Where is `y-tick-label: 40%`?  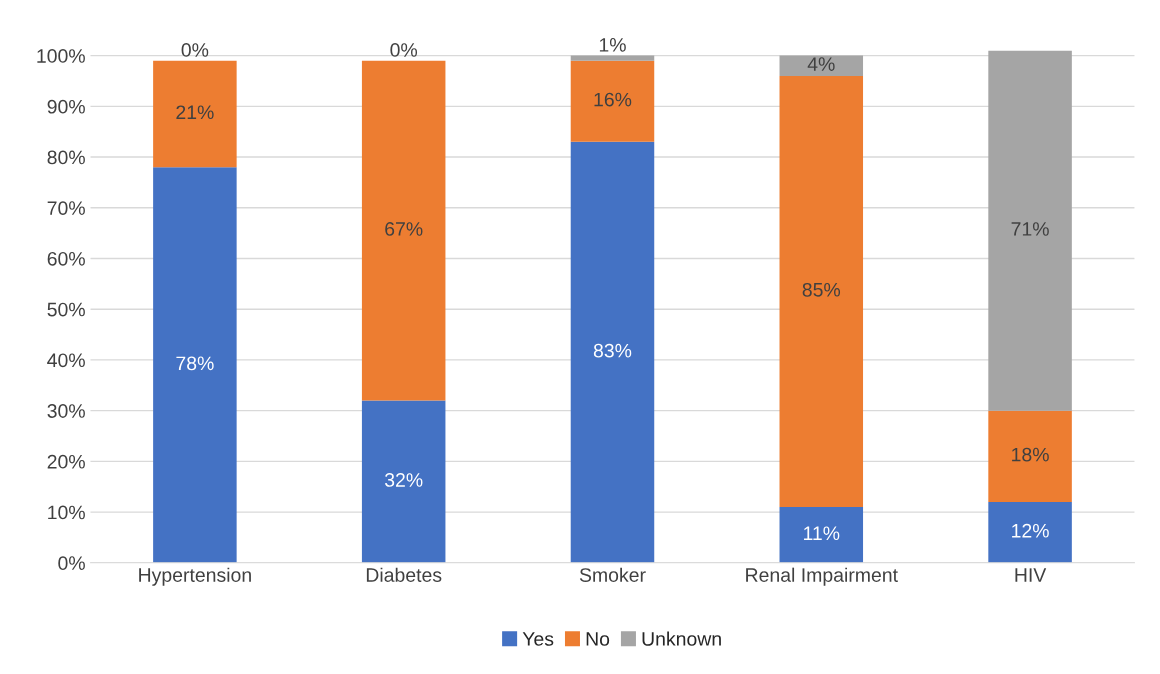 y-tick-label: 40% is located at coordinates (66, 360).